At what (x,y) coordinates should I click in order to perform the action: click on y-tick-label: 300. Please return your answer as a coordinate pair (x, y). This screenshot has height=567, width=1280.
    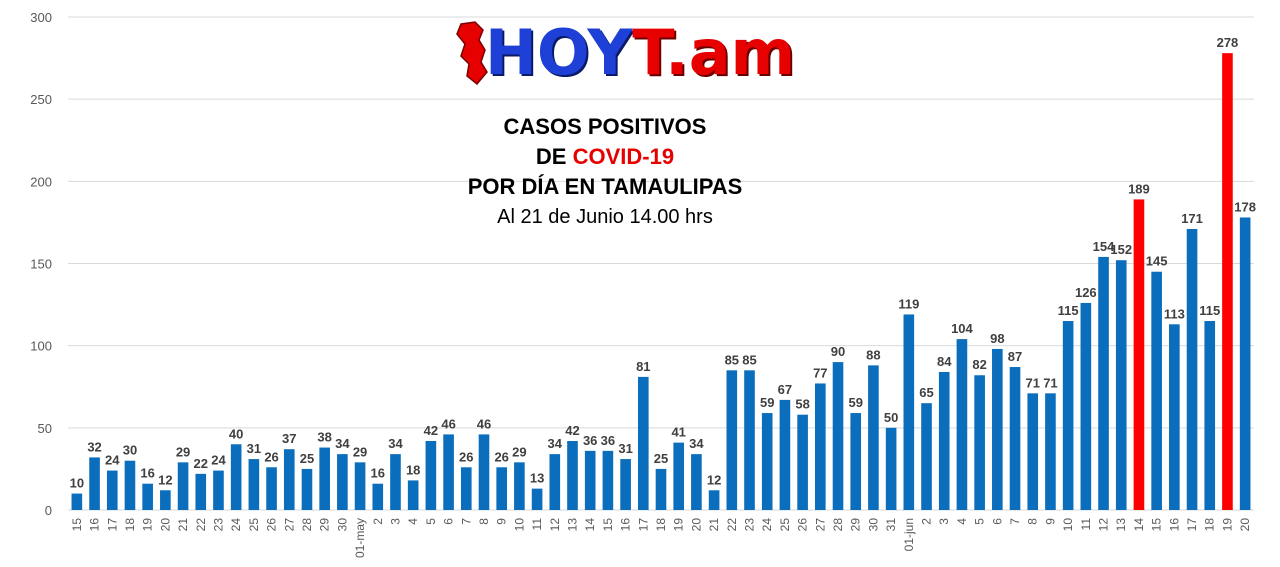
    Looking at the image, I should click on (41, 17).